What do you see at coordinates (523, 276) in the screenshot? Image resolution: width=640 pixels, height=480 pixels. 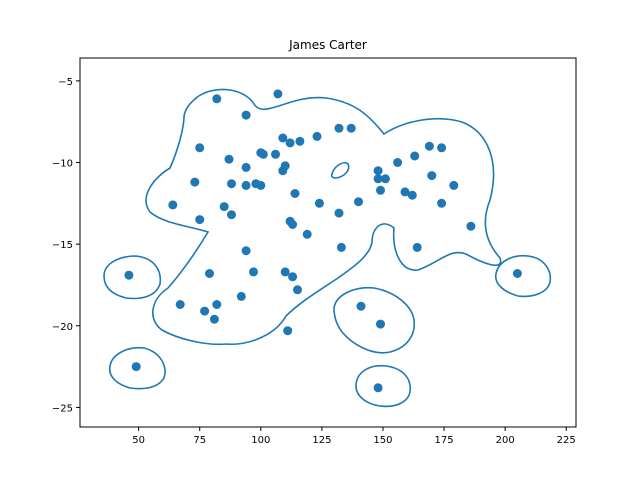 I see `contour-right` at bounding box center [523, 276].